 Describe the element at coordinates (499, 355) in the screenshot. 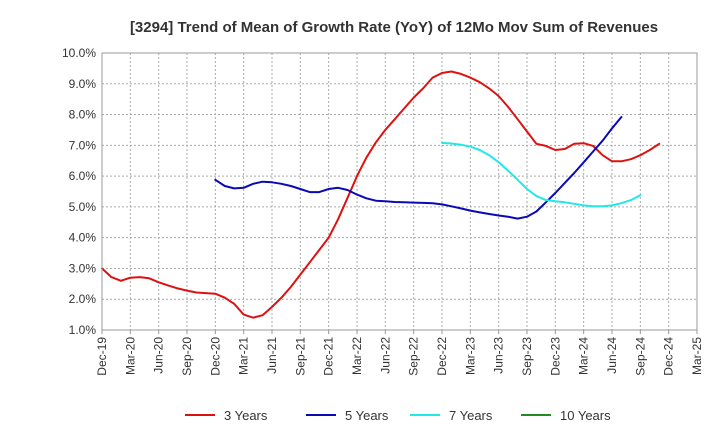

I see `x-tick-label: Jun-23` at that location.